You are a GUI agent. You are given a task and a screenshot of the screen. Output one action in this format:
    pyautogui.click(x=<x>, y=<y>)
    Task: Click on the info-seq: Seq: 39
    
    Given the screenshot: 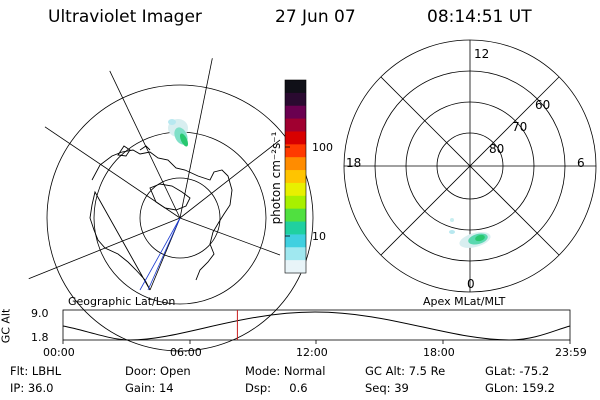 What is the action you would take?
    pyautogui.click(x=387, y=388)
    